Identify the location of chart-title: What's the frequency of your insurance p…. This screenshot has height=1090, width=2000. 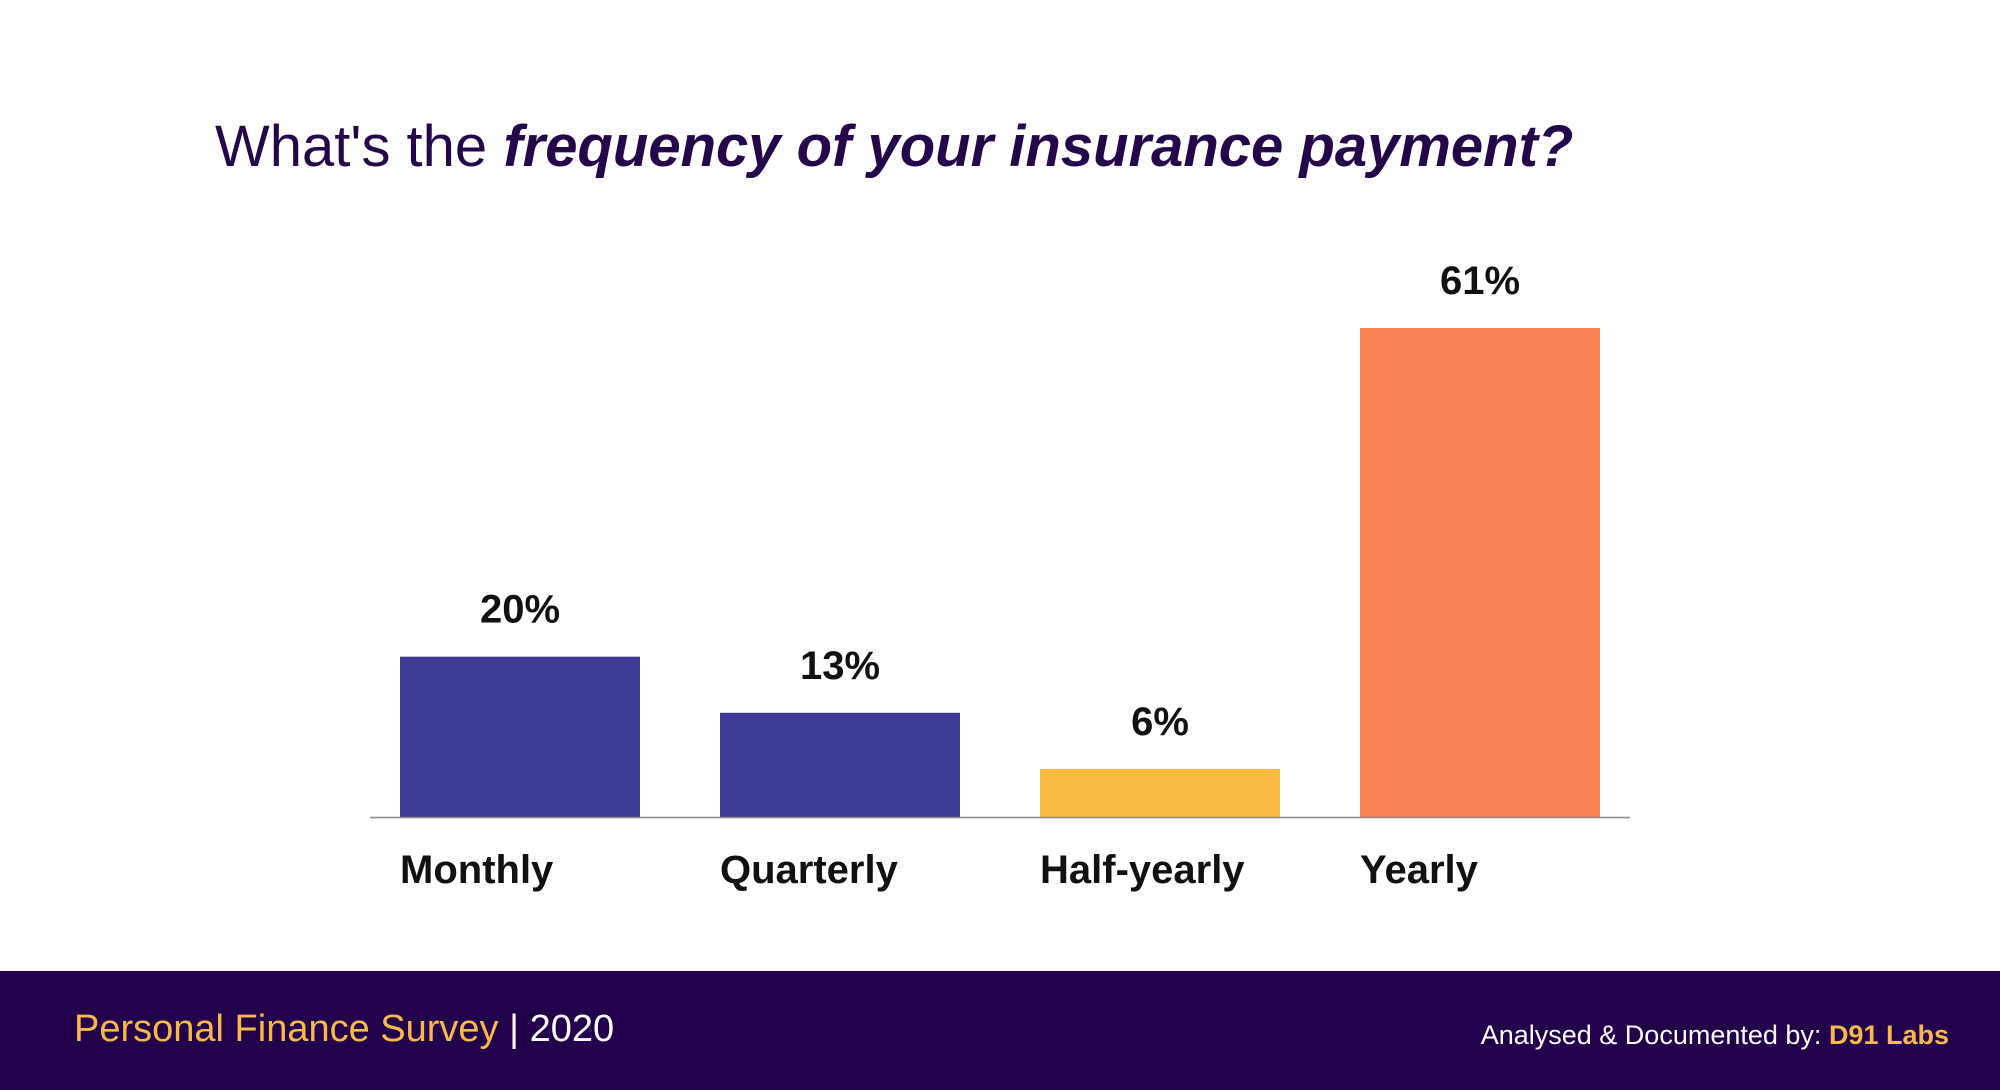
(894, 147).